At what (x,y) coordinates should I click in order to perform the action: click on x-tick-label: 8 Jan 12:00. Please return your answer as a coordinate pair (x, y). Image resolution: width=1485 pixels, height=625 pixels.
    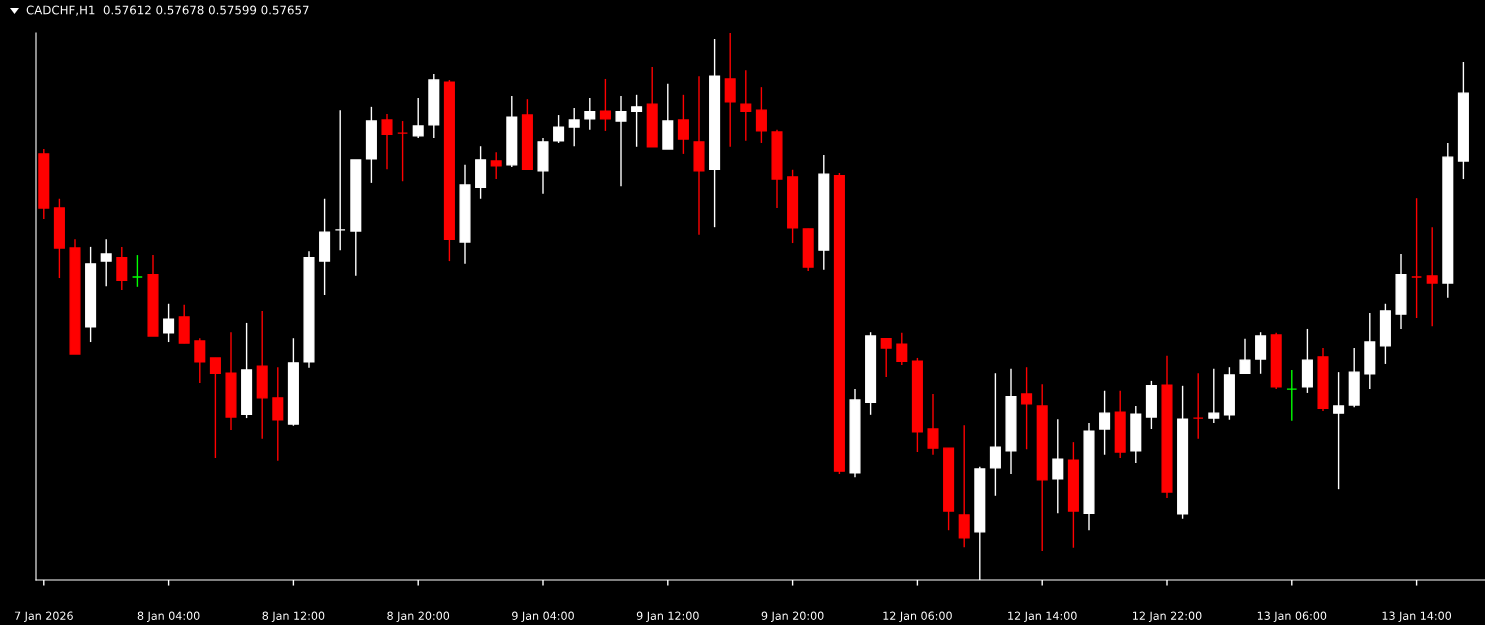
    Looking at the image, I should click on (293, 616).